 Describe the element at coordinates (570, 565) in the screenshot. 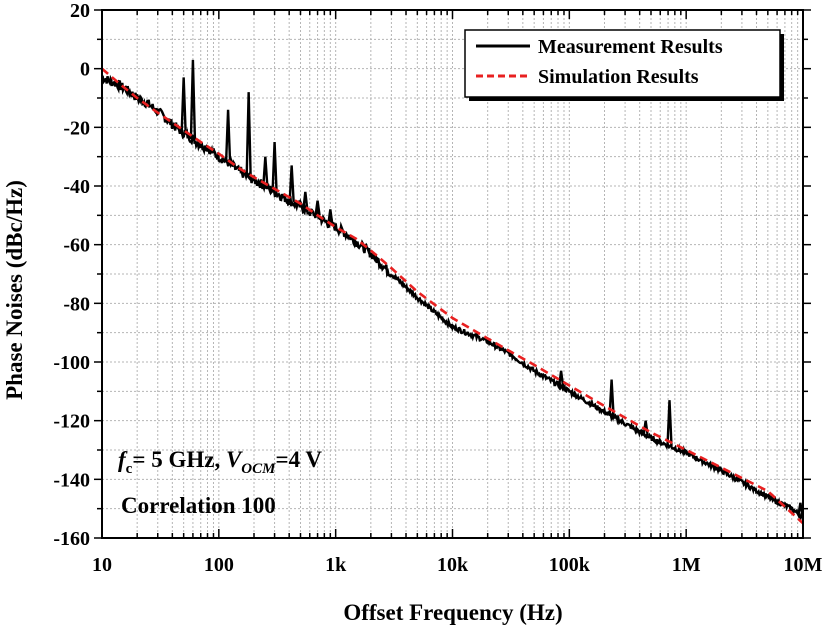

I see `x-tick-label: 100k` at that location.